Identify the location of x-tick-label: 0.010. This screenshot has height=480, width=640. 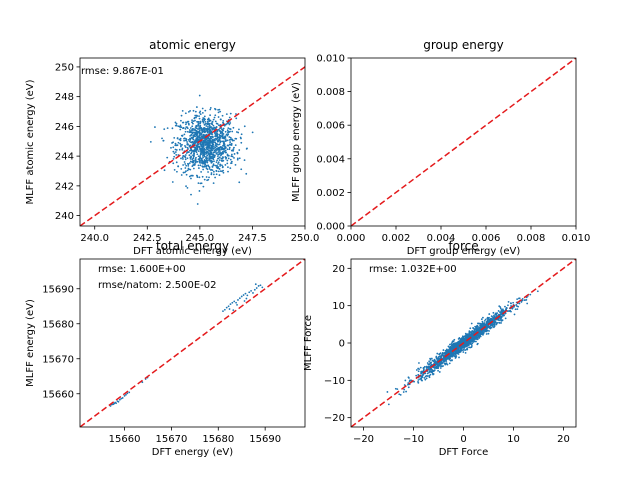
(576, 238).